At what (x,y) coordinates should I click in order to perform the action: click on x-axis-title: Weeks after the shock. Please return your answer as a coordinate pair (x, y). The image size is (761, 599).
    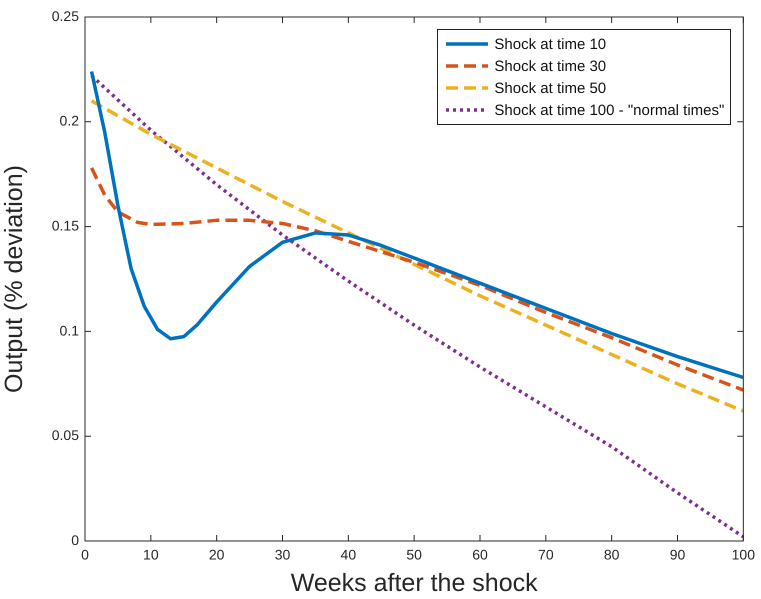
    Looking at the image, I should click on (414, 582).